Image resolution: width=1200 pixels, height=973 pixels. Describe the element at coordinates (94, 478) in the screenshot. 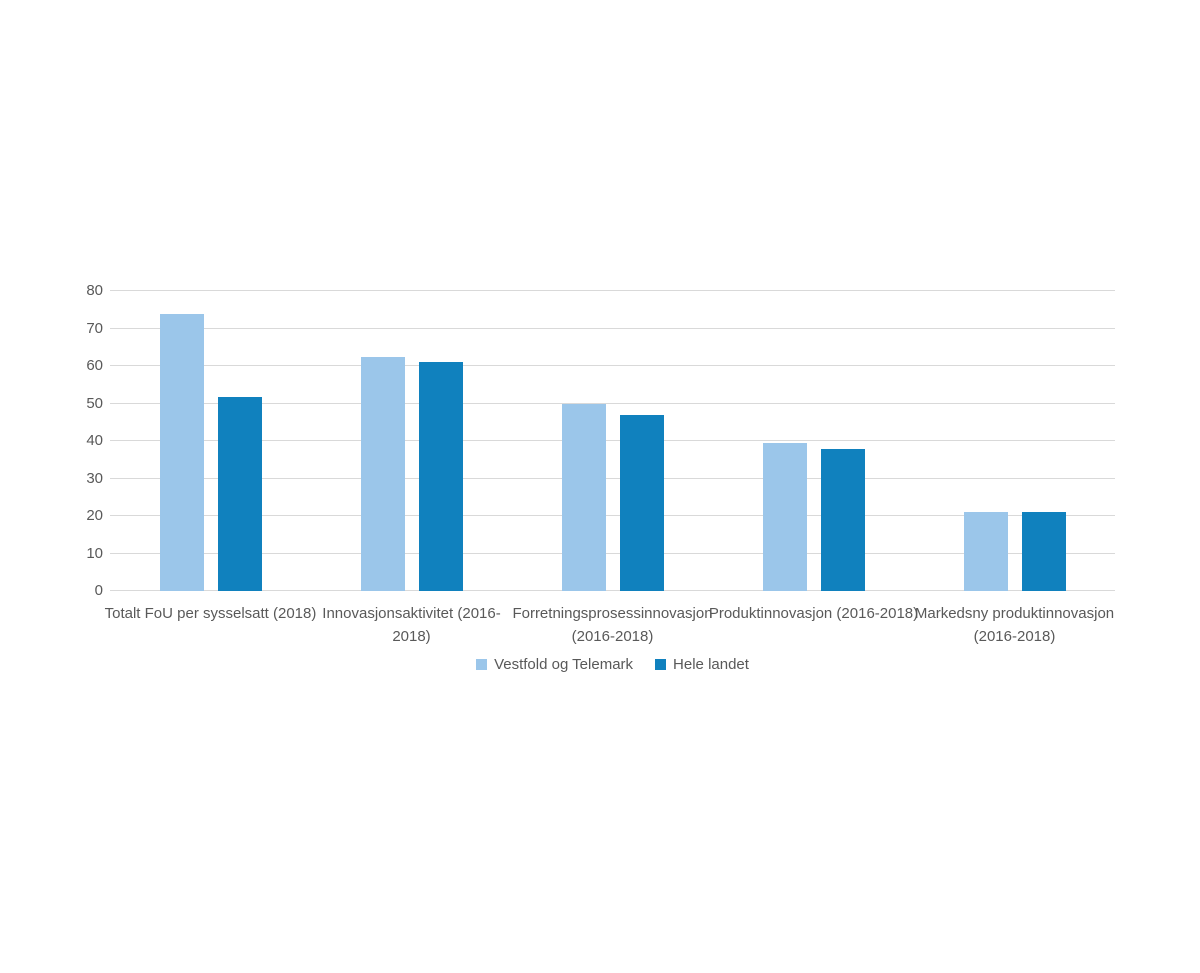

I see `y-axis-tick-label: 30` at that location.